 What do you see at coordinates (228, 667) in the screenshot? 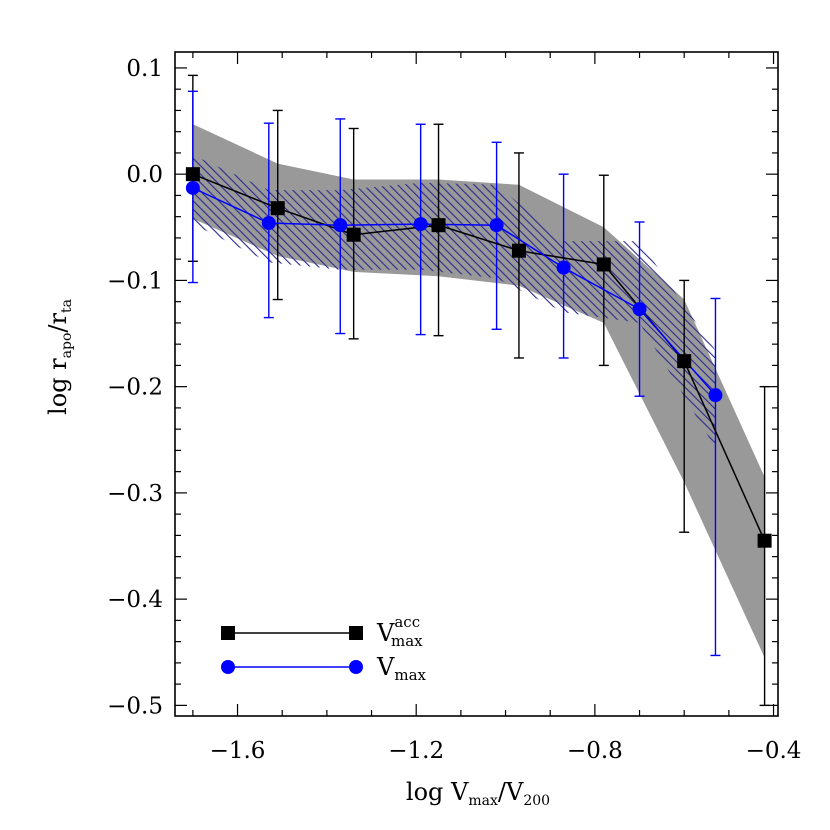
I see `legend-marker-circle-left` at bounding box center [228, 667].